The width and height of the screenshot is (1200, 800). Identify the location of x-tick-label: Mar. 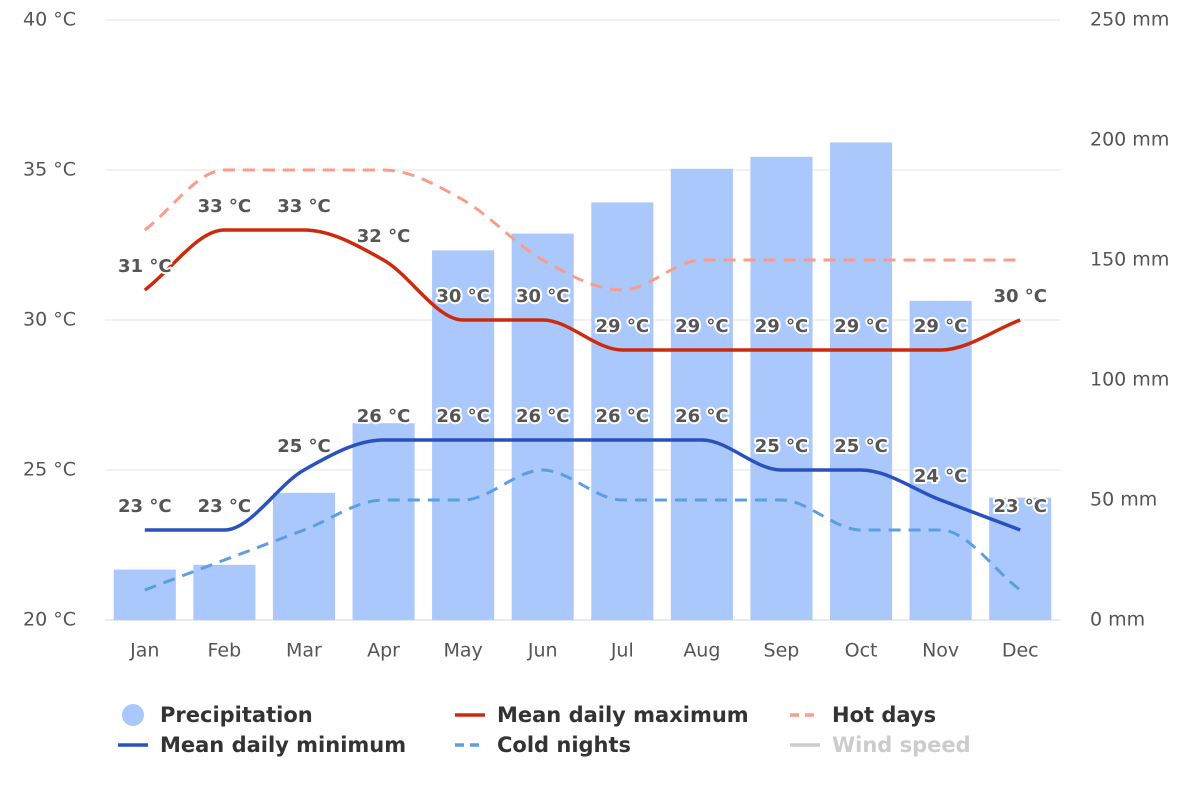
(304, 651).